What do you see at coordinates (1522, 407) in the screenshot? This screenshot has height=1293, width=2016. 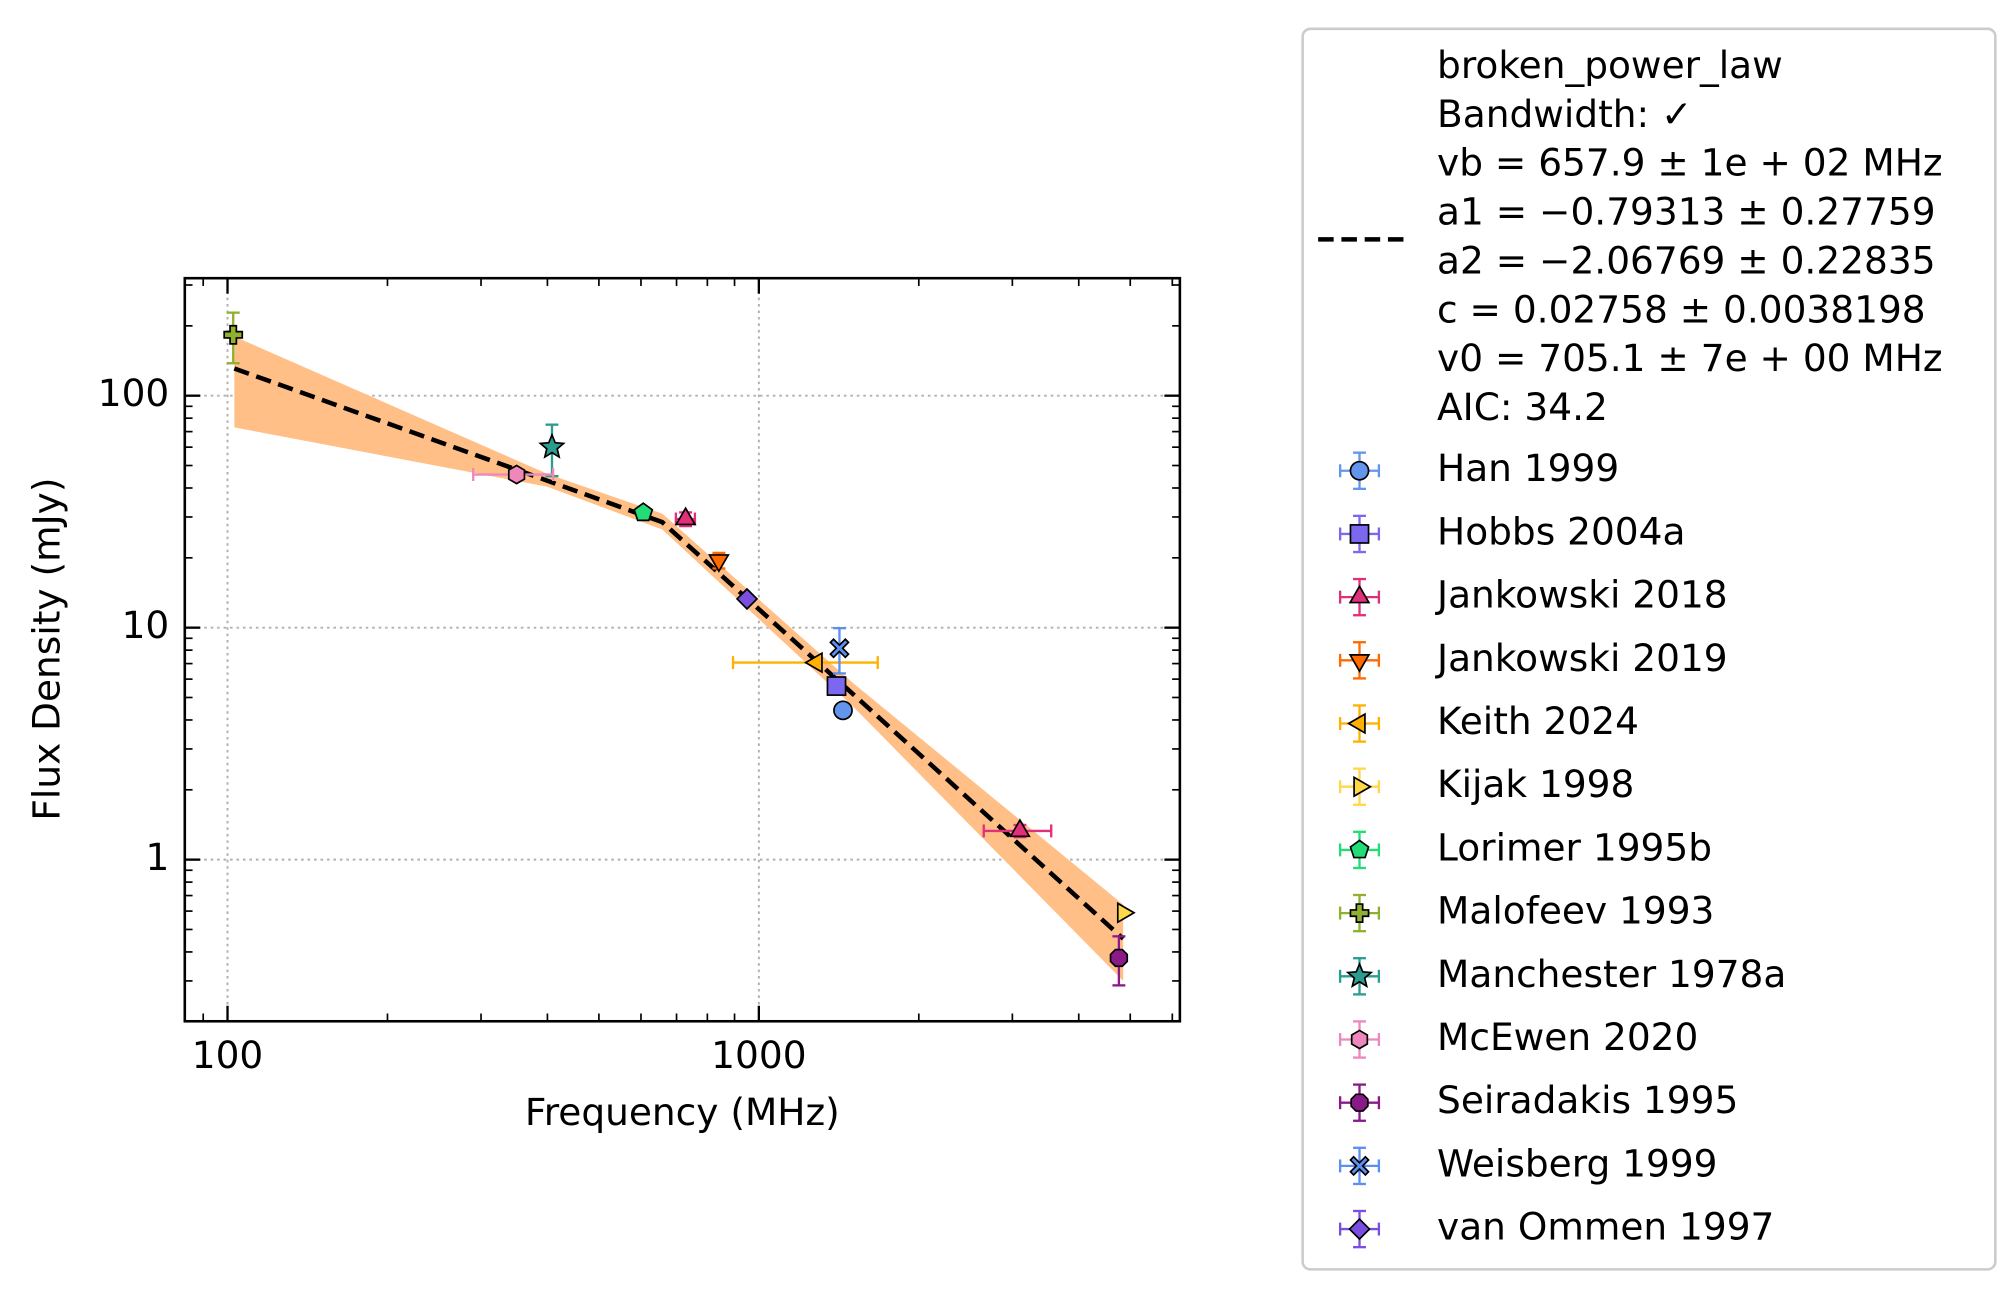 I see `legend-label: AIC: 34.2` at bounding box center [1522, 407].